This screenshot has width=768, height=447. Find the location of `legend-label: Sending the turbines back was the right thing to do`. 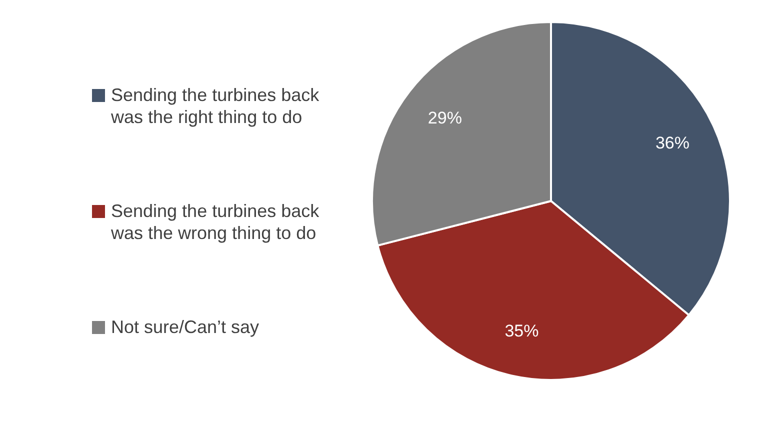

legend-label: Sending the turbines back was the right thing to do is located at coordinates (215, 106).